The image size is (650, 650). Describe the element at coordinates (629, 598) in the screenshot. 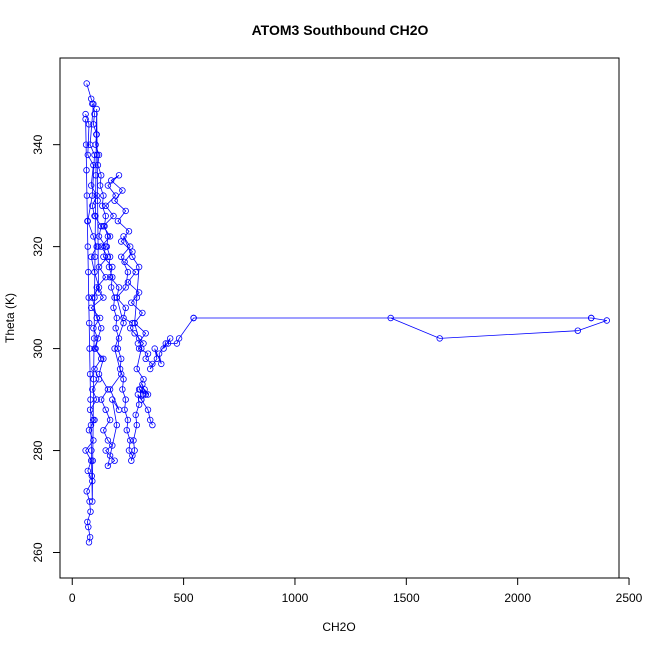

I see `x-tick-label: 2500` at that location.